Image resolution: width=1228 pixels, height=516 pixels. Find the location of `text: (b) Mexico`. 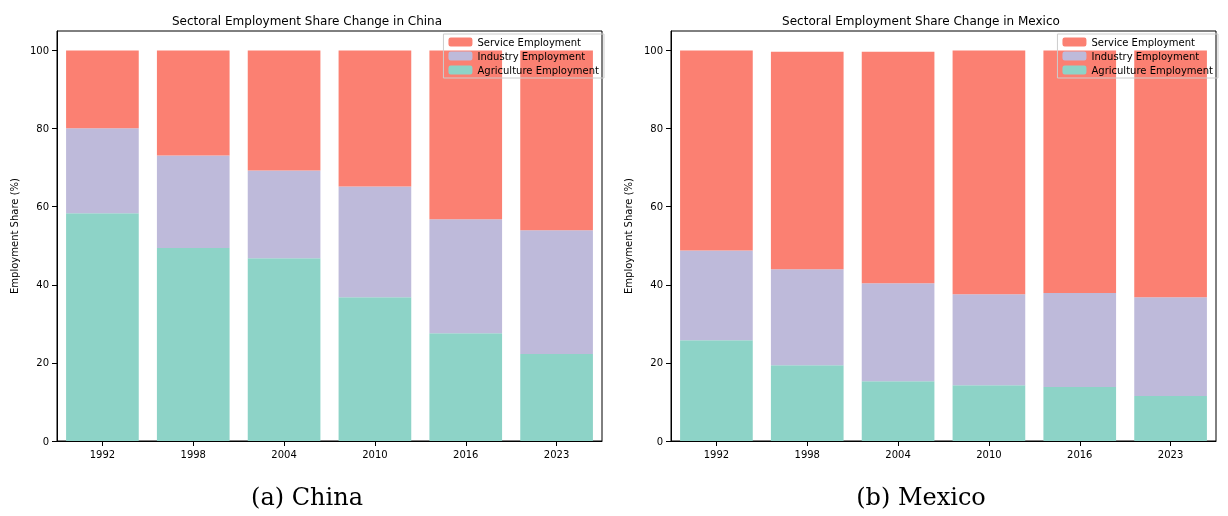

text: (b) Mexico is located at coordinates (921, 497).